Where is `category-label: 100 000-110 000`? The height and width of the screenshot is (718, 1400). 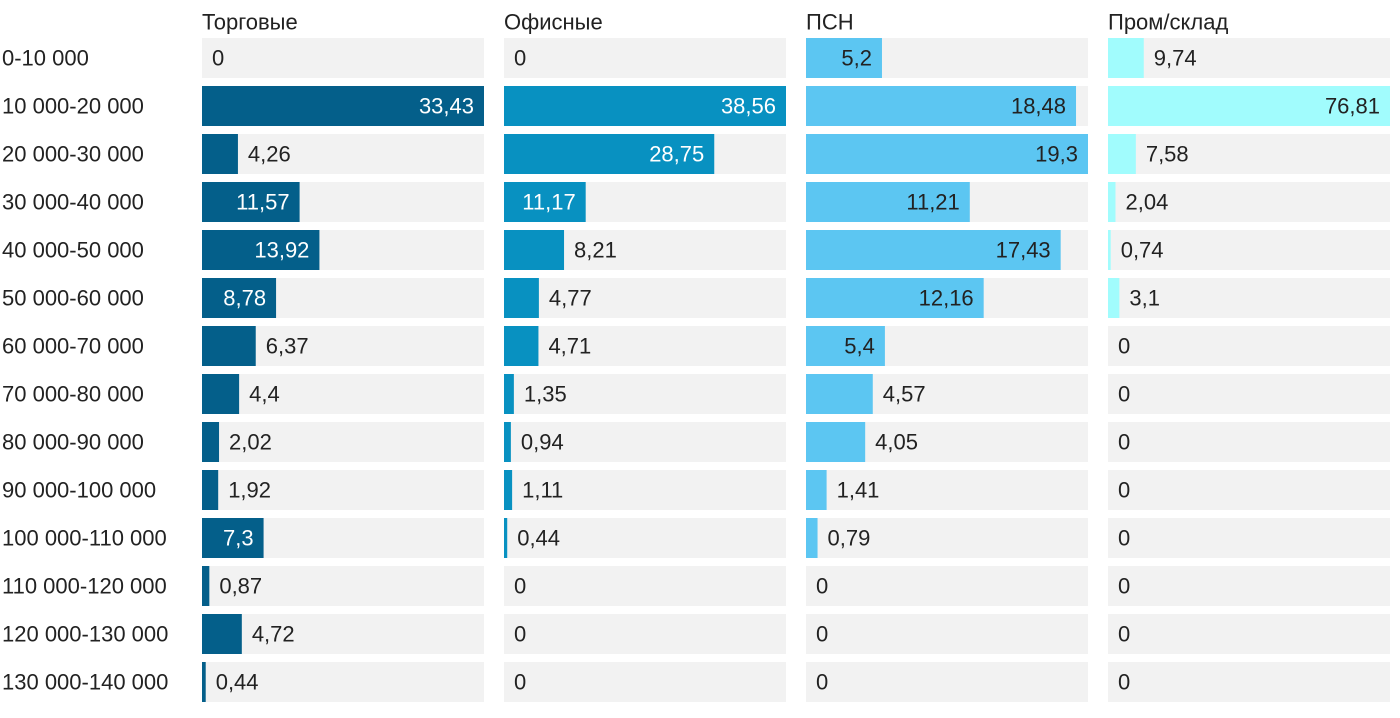 category-label: 100 000-110 000 is located at coordinates (84, 538).